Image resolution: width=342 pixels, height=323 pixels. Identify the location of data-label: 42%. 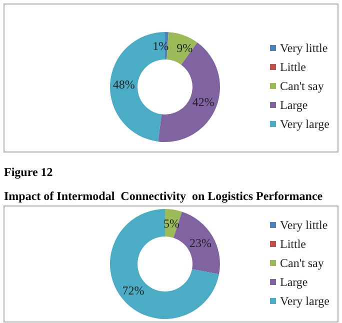
(203, 102).